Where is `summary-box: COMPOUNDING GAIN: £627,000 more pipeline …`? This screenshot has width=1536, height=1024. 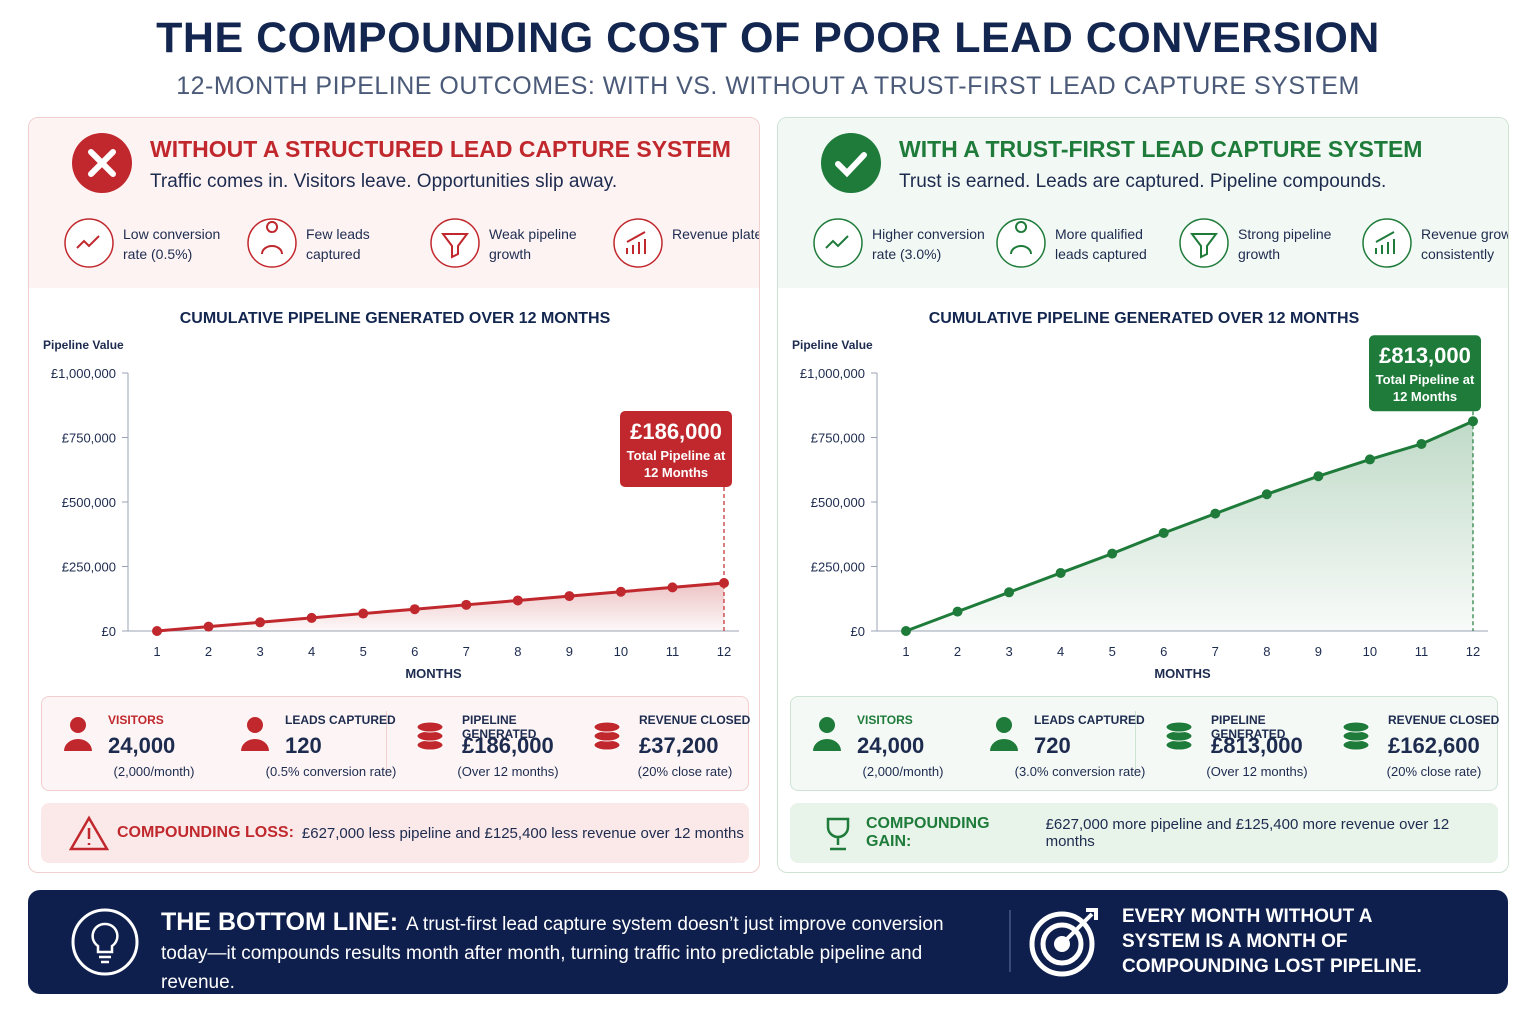
summary-box: COMPOUNDING GAIN: £627,000 more pipeline … is located at coordinates (1144, 833).